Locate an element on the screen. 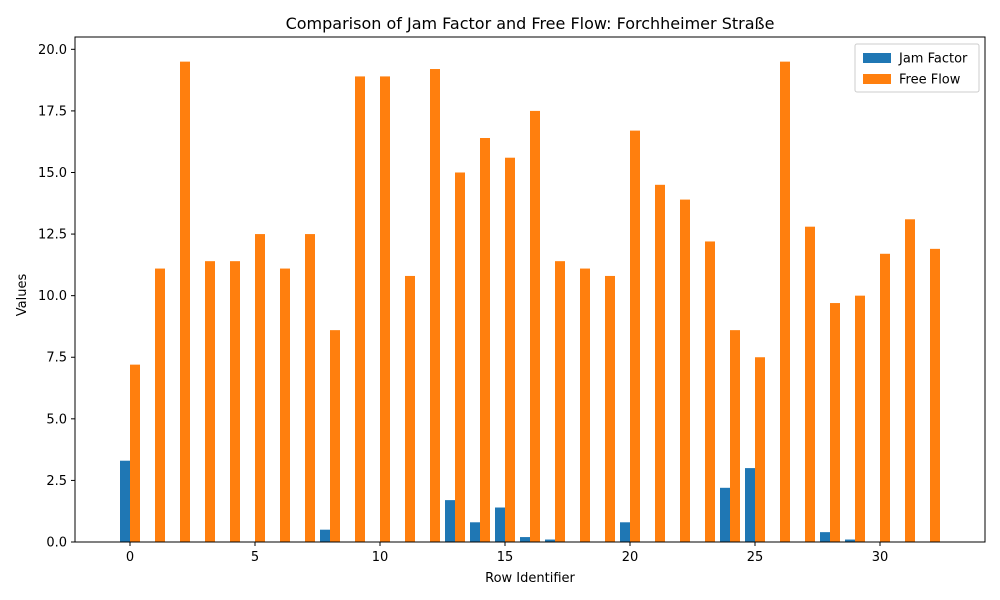 The height and width of the screenshot is (600, 1000). y-axis-label: Values is located at coordinates (22, 295).